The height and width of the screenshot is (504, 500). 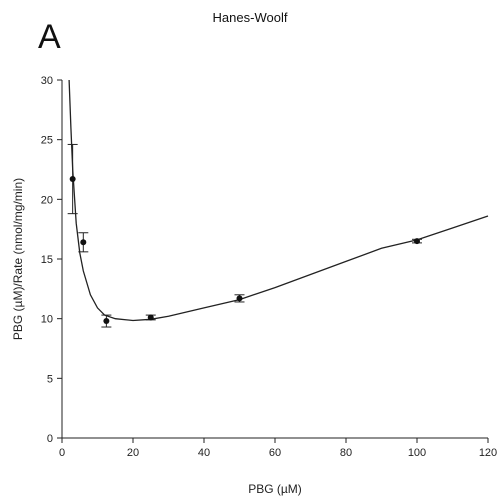 I want to click on y-tick-label: 10, so click(x=47, y=320).